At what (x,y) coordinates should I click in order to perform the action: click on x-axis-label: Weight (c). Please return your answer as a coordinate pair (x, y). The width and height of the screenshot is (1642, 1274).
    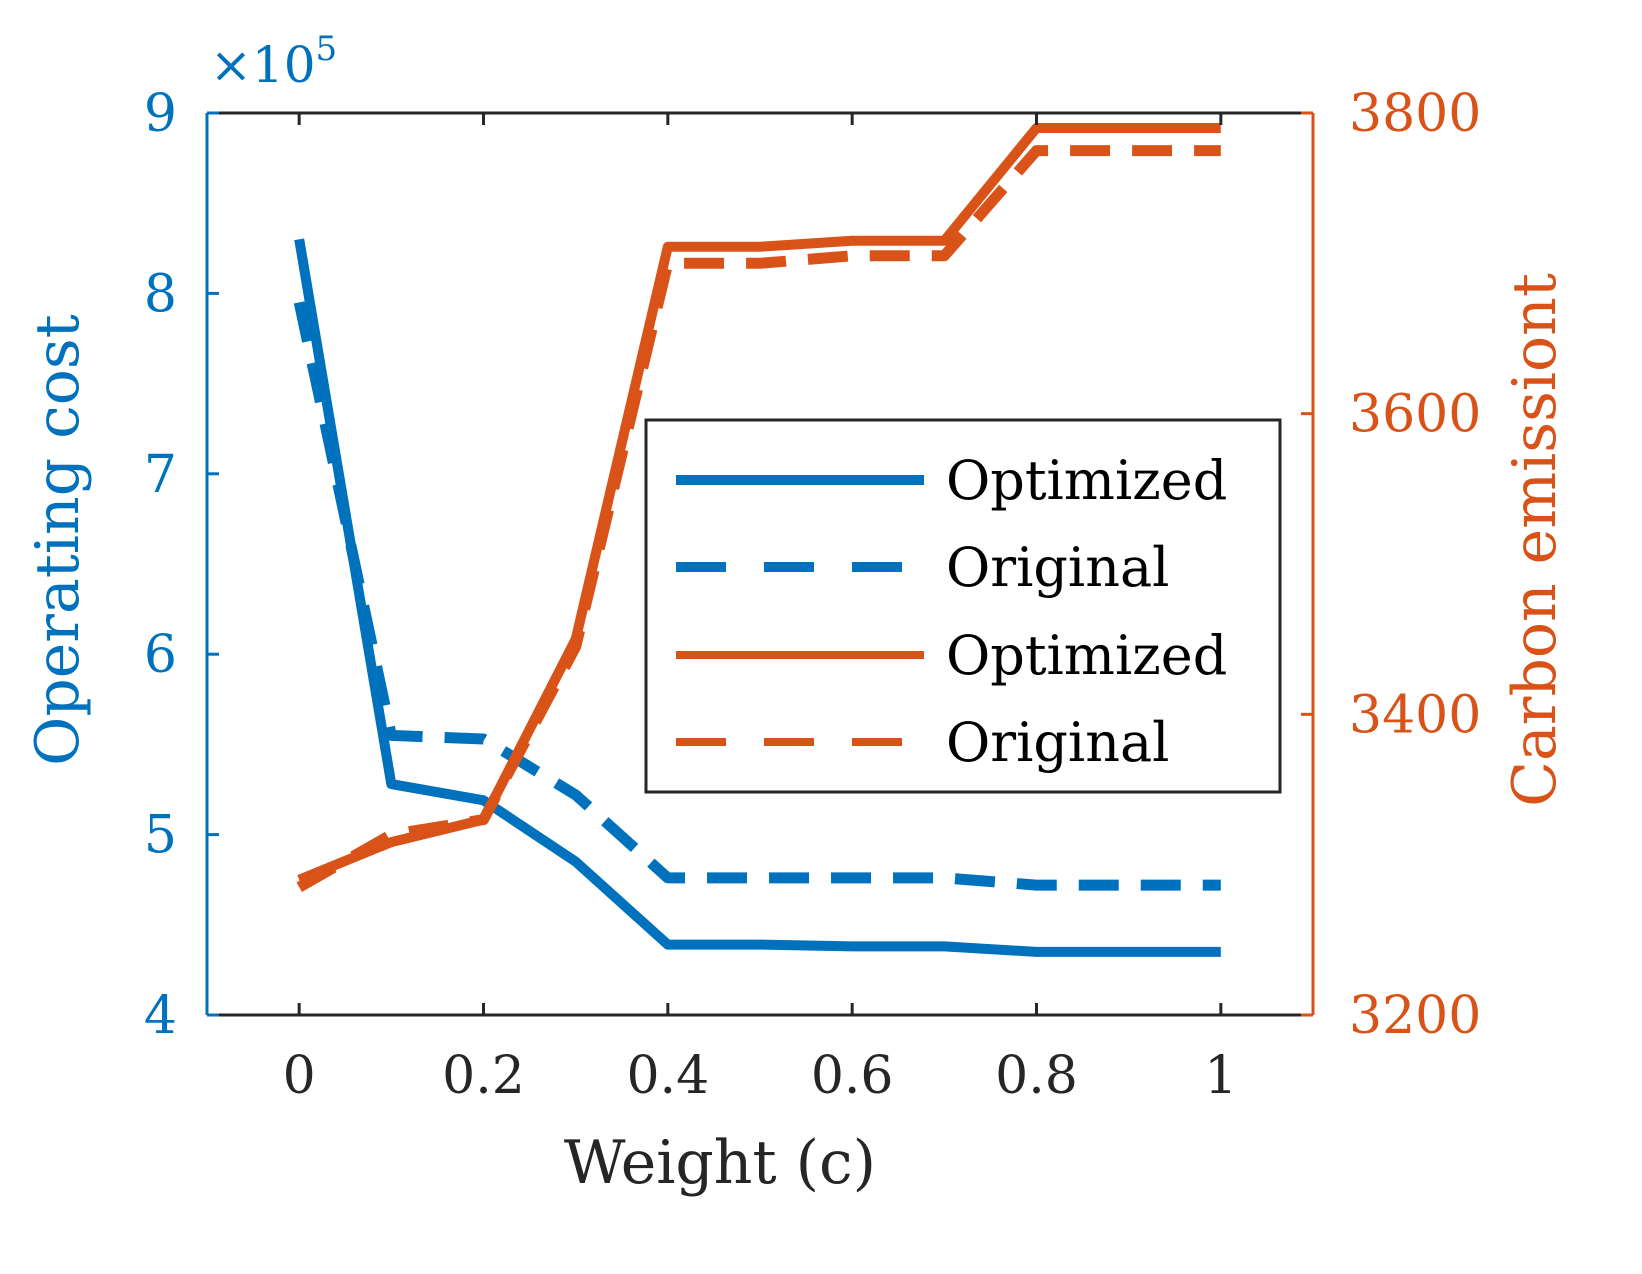
    Looking at the image, I should click on (720, 1163).